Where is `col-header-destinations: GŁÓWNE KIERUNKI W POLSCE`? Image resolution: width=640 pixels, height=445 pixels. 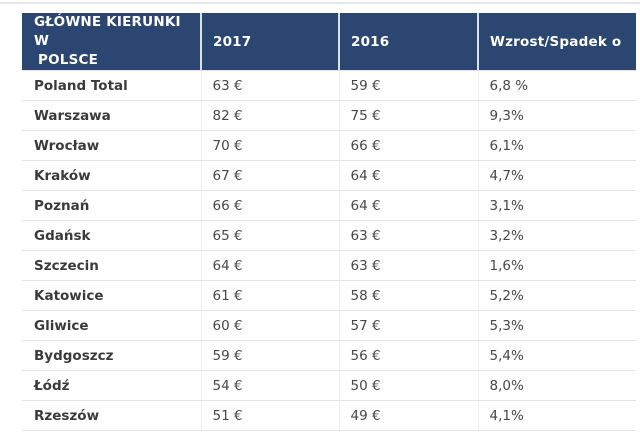
col-header-destinations: GŁÓWNE KIERUNKI W POLSCE is located at coordinates (111, 42).